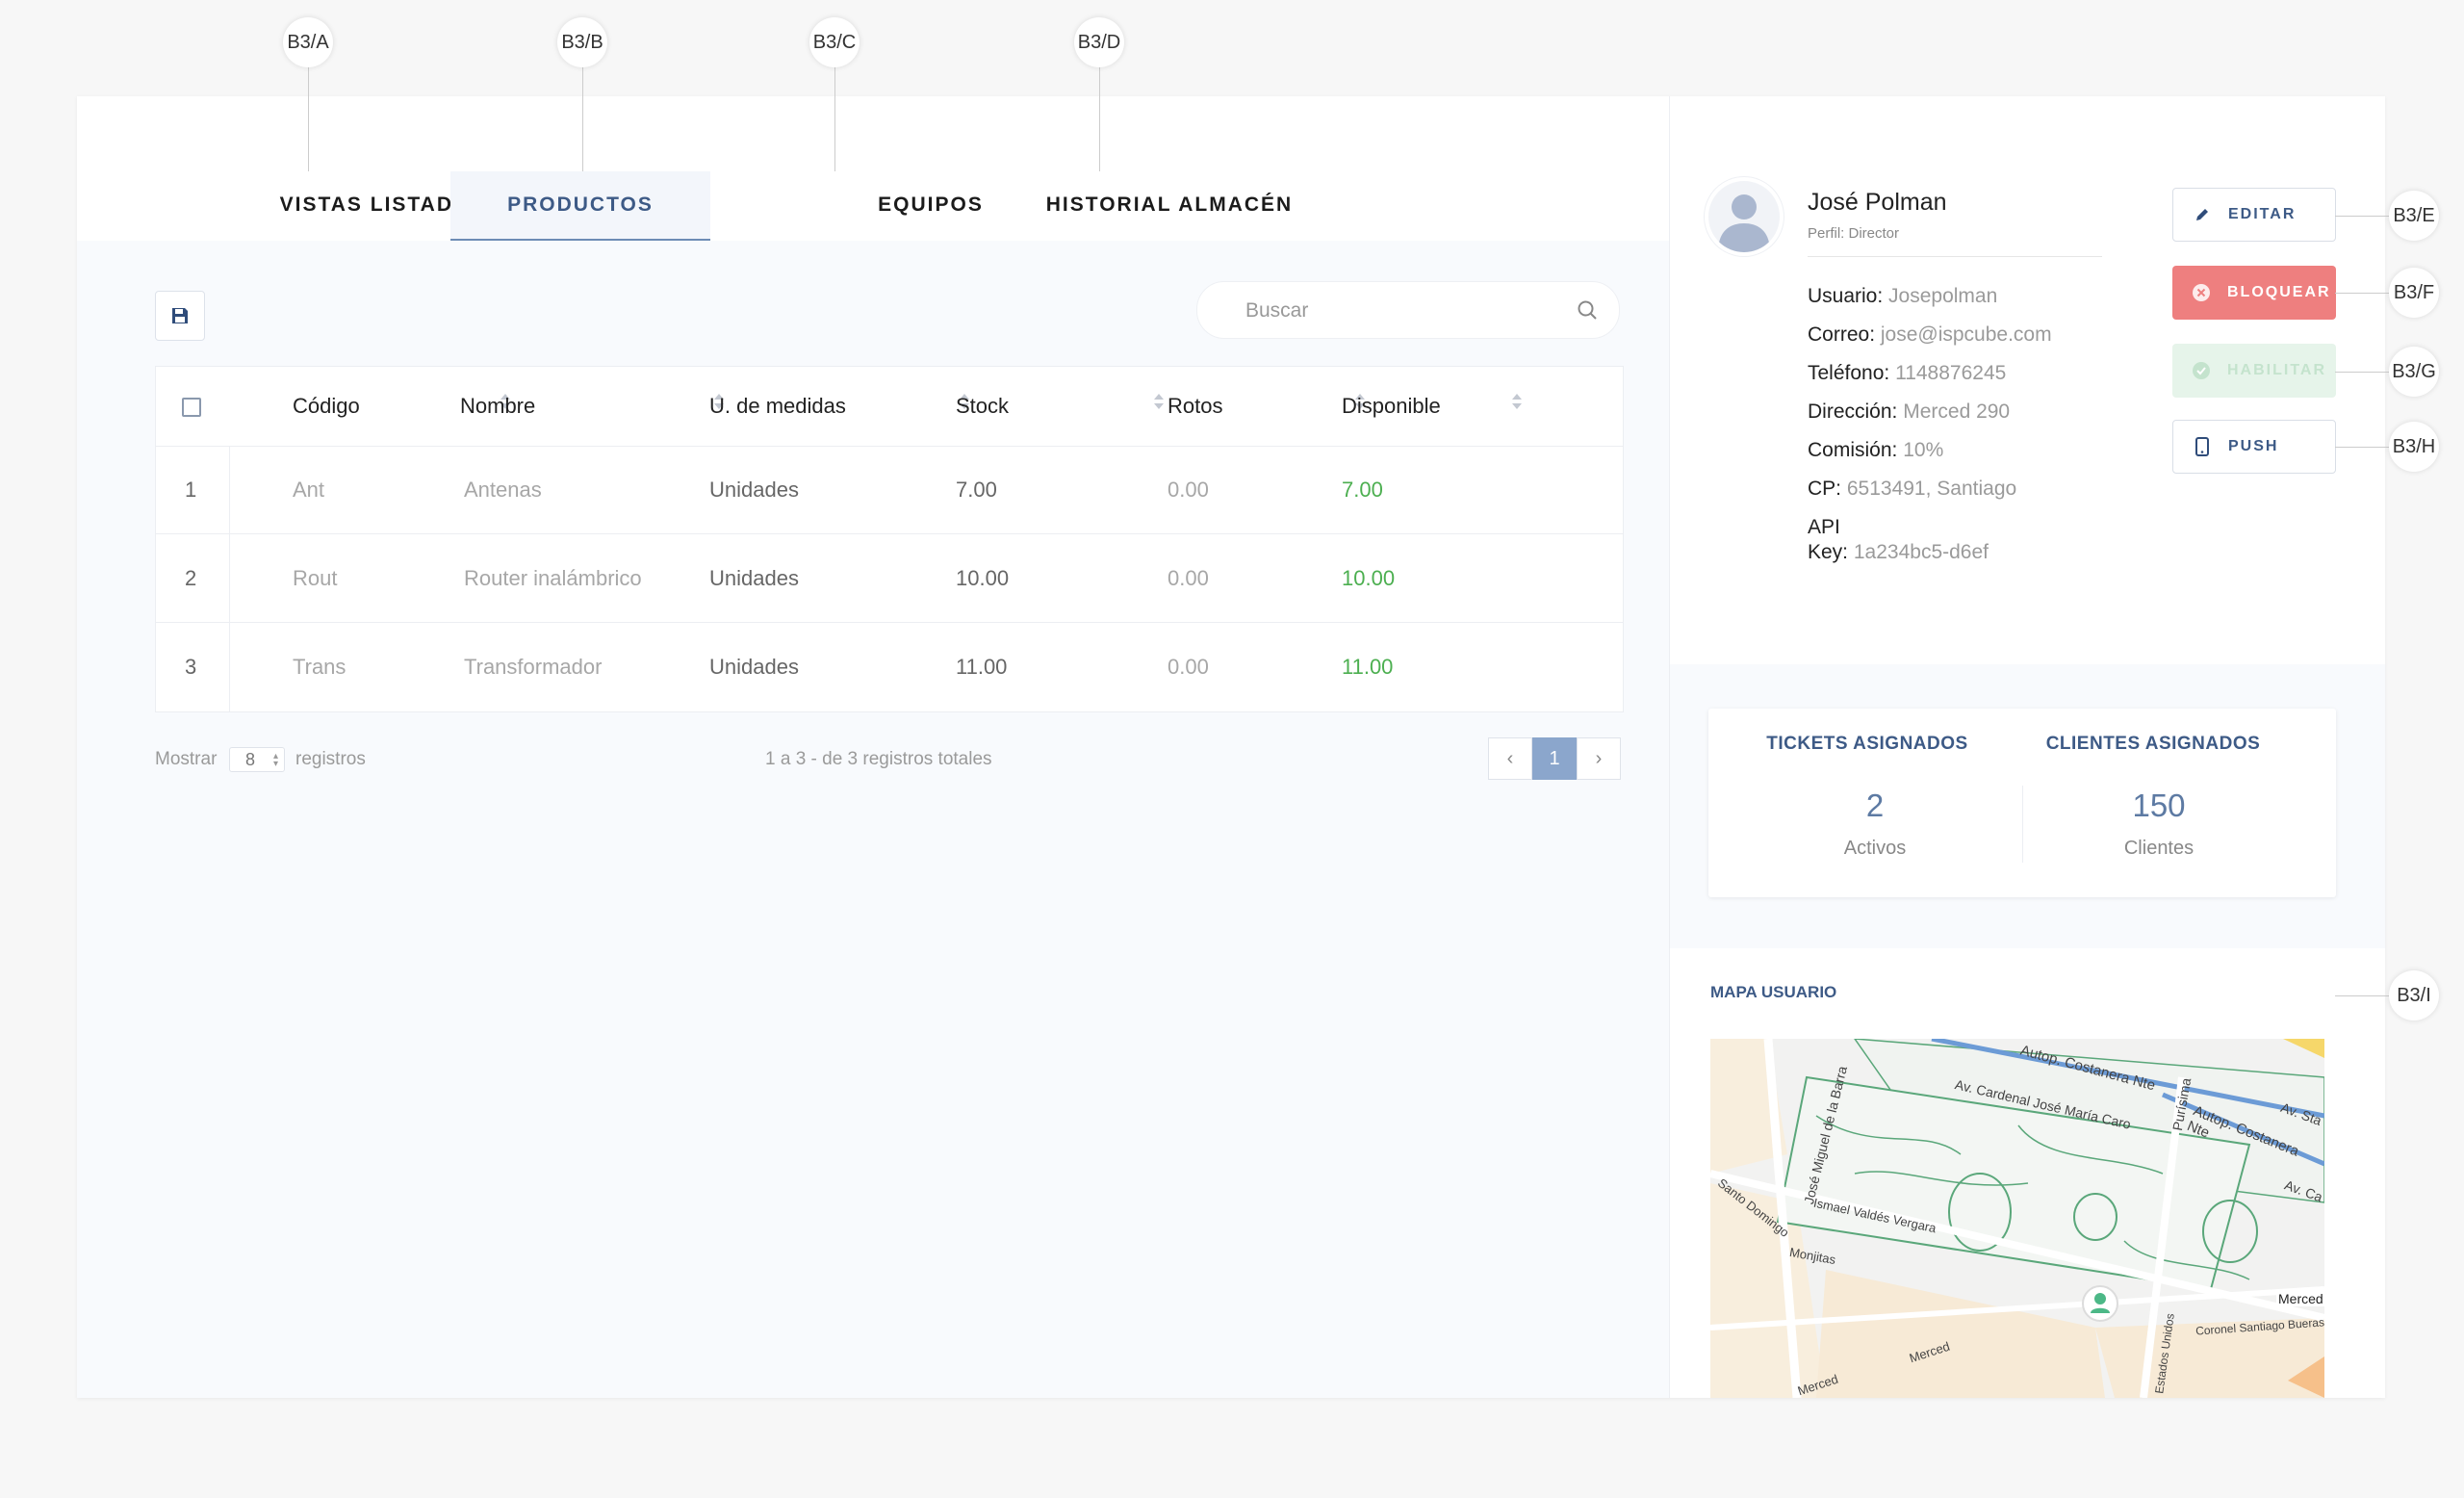  I want to click on user-role: Perfil: Director, so click(1854, 234).